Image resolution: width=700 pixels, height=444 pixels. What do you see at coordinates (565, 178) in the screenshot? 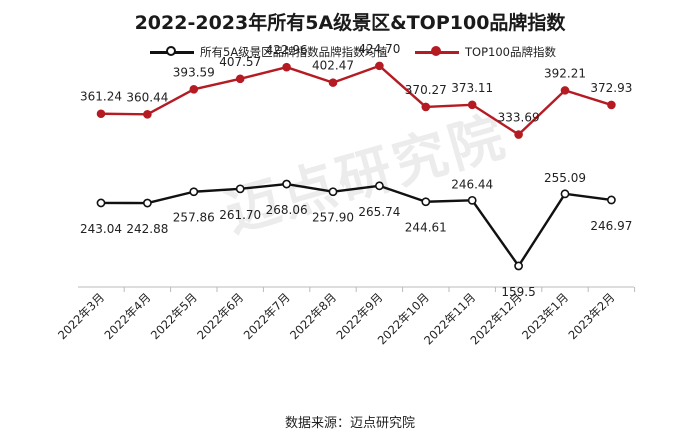
I see `label-average-10: 255.09` at bounding box center [565, 178].